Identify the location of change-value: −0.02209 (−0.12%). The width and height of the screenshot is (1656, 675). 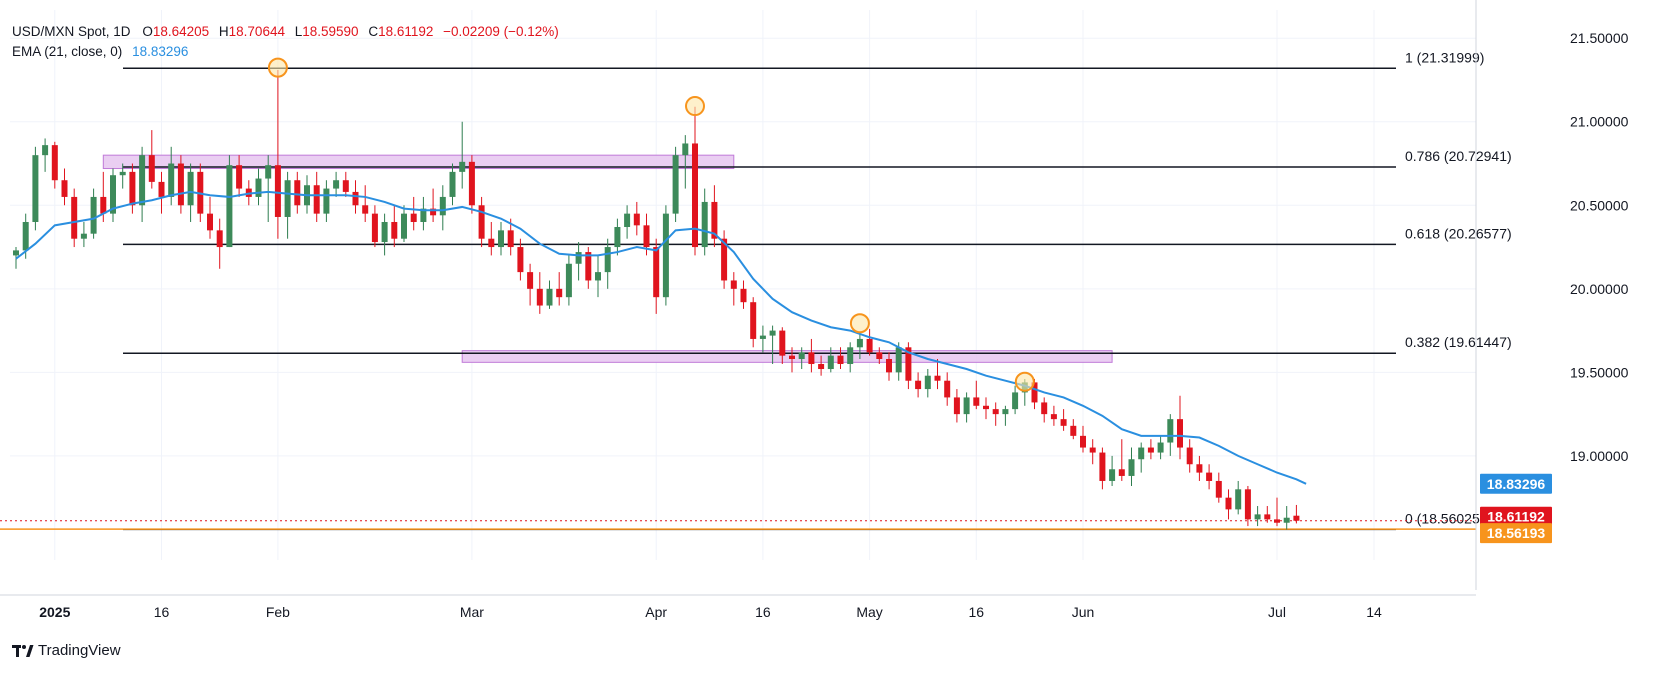
(501, 31).